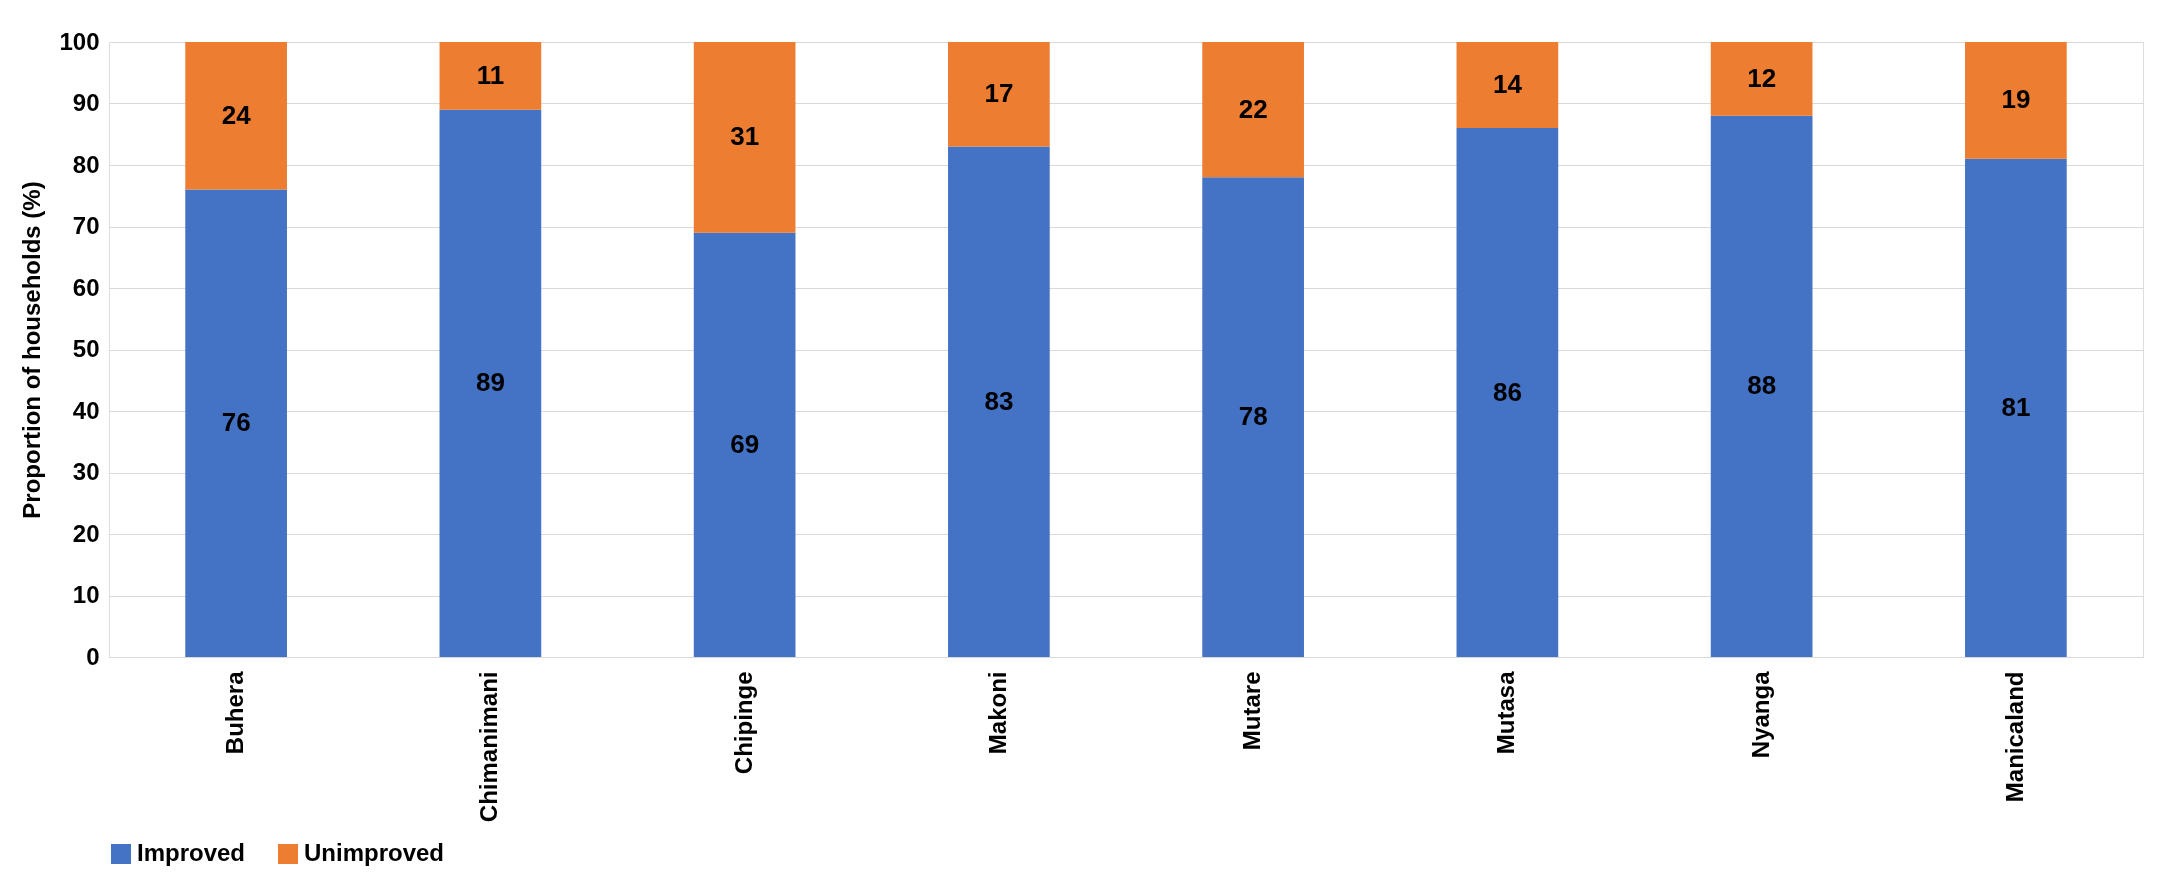 The width and height of the screenshot is (2173, 886). I want to click on x-tick-label: Chipinge, so click(743, 723).